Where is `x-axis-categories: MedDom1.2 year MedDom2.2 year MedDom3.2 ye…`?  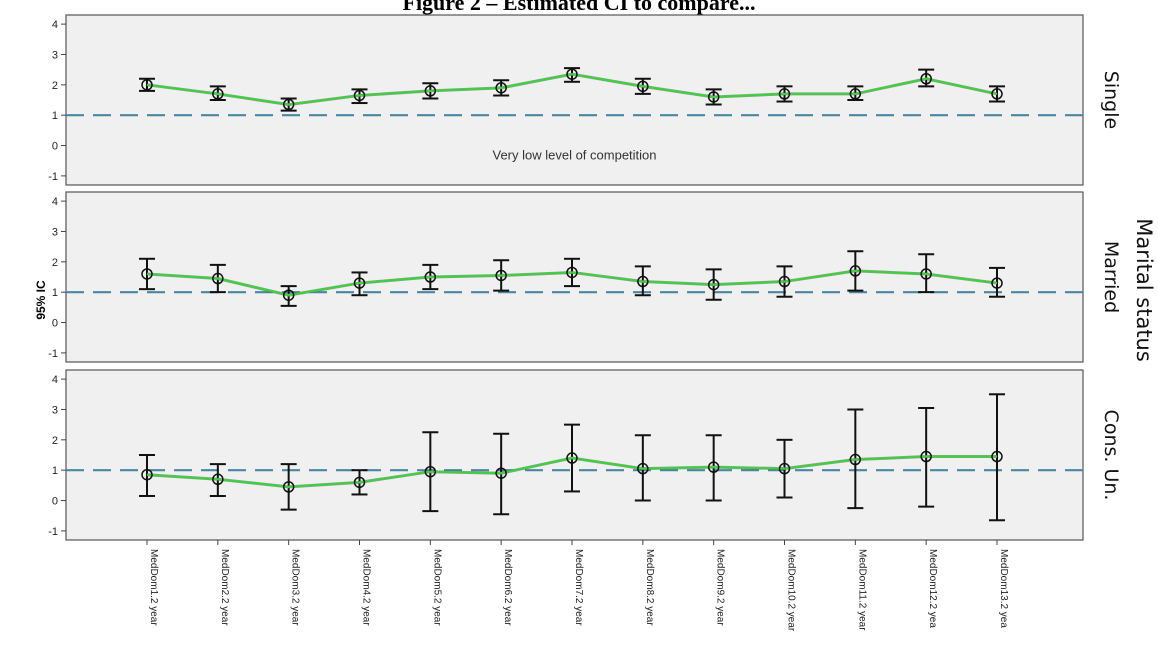 x-axis-categories: MedDom1.2 year MedDom2.2 year MedDom3.2 ye… is located at coordinates (577, 586).